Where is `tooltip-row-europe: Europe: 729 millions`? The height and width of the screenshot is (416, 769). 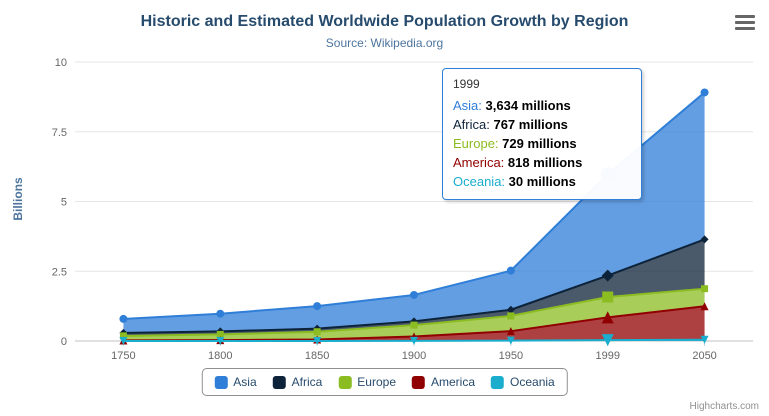
tooltip-row-europe: Europe: 729 millions is located at coordinates (542, 143).